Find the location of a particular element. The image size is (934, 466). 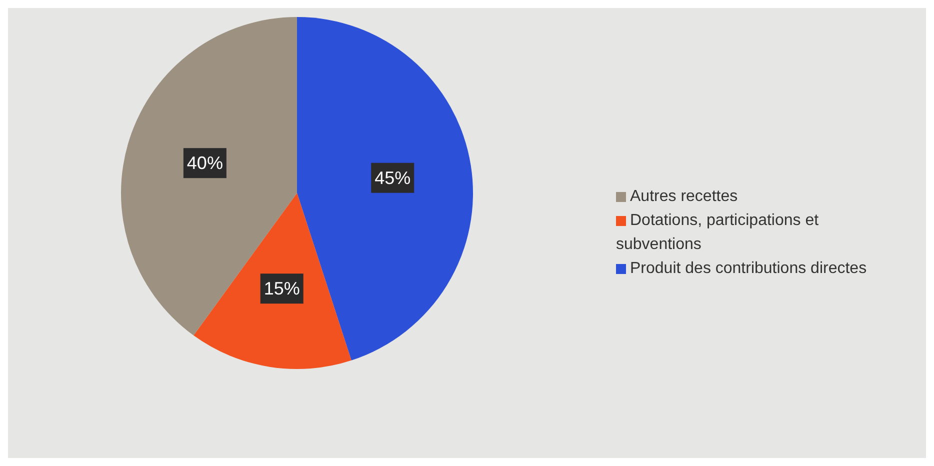

legend-label: Produit des contributions directes is located at coordinates (748, 268).